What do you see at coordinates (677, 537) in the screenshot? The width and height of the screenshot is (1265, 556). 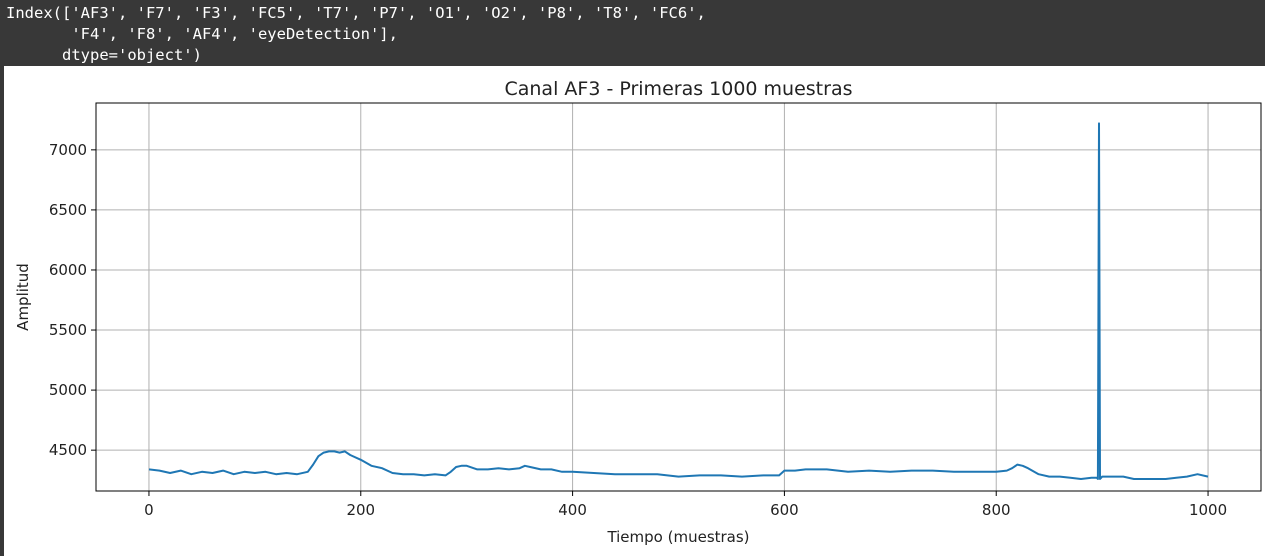 I see `x-axis-label: Tiempo (muestras)` at bounding box center [677, 537].